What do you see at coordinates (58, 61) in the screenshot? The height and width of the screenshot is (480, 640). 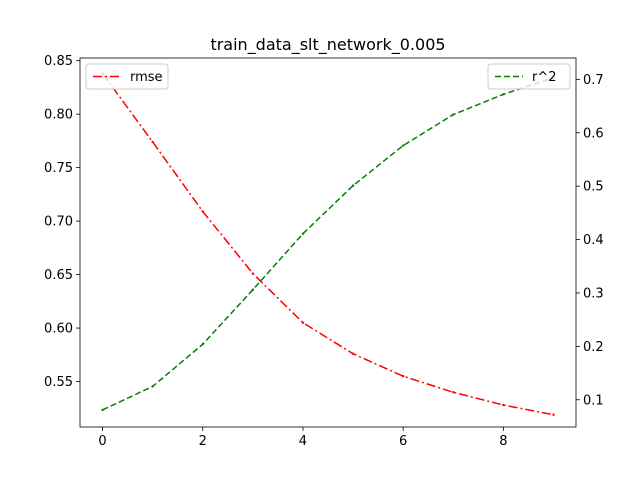 I see `y-left-tick-label: 0.85` at bounding box center [58, 61].